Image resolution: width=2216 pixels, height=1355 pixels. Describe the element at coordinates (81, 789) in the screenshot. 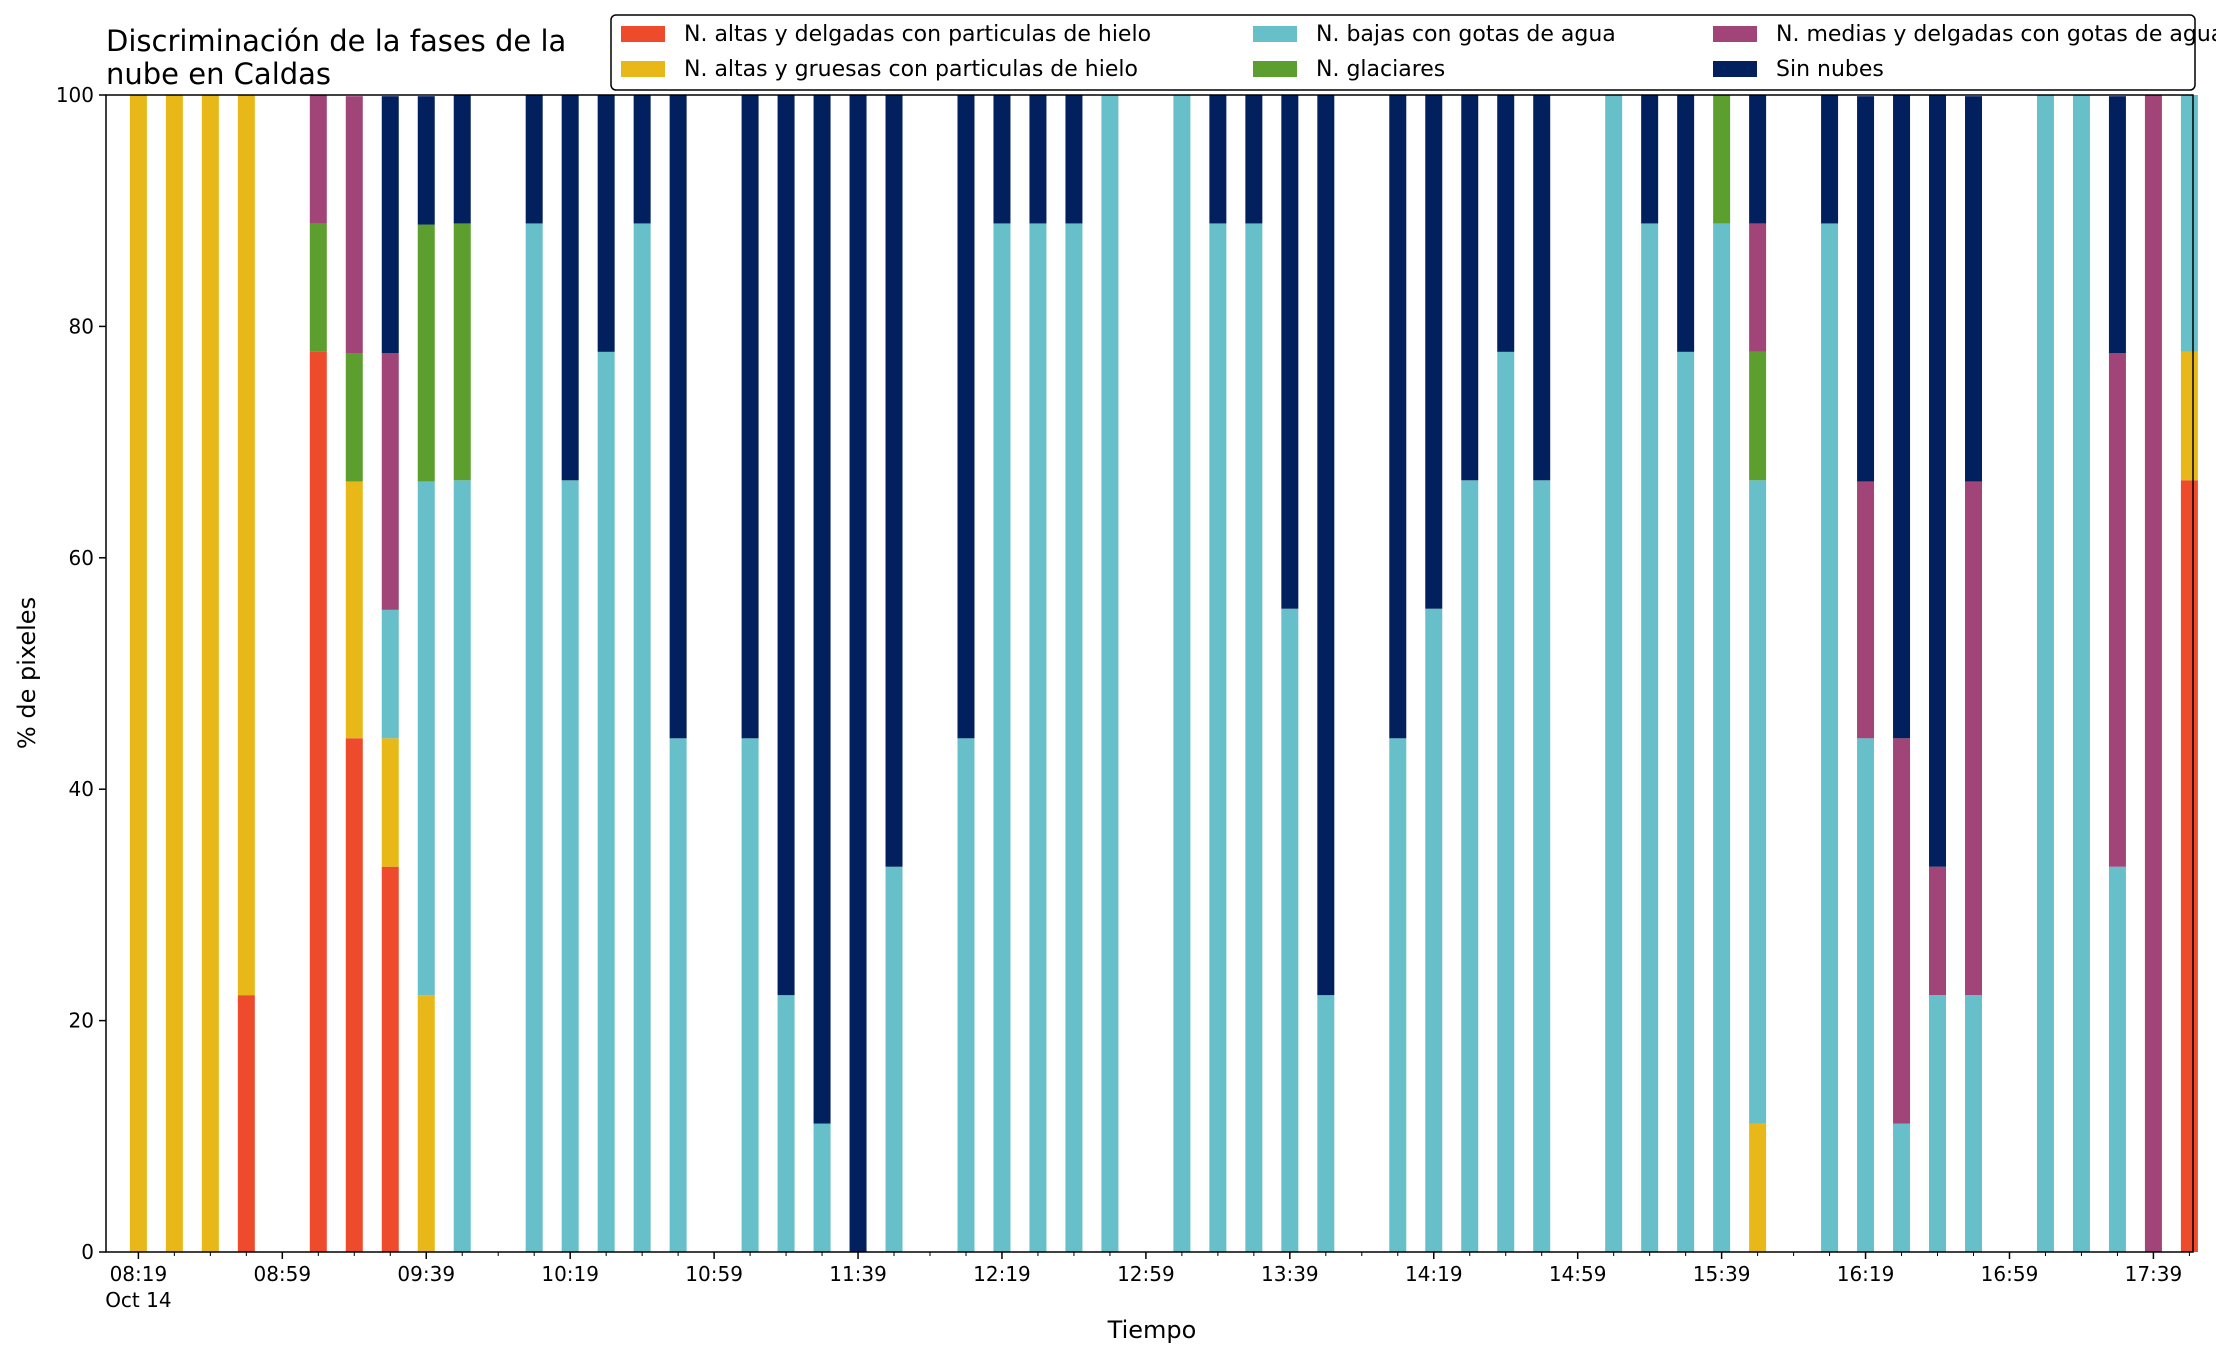

I see `y-tick-label-40: 40` at that location.